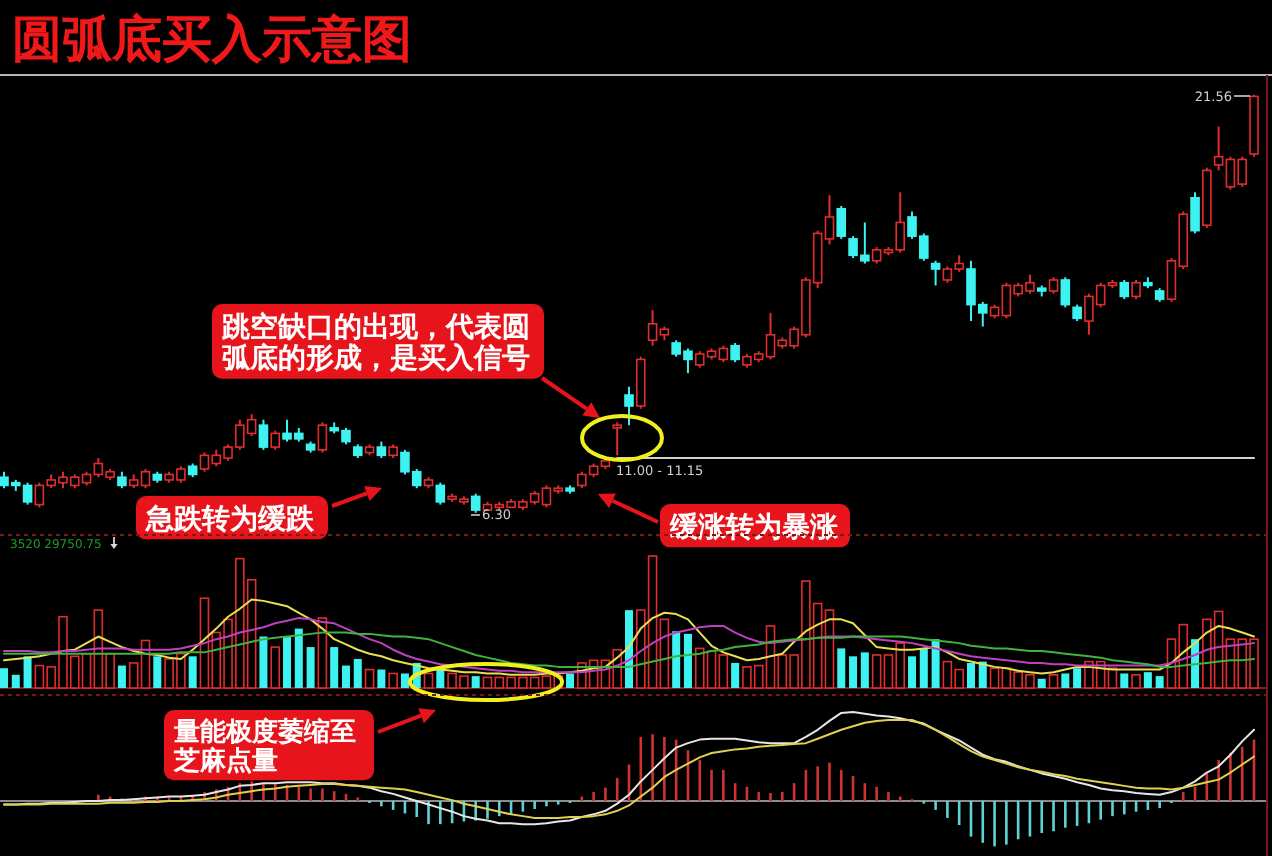 The height and width of the screenshot is (856, 1272). What do you see at coordinates (230, 519) in the screenshot?
I see `annotation: 急跌转为缓跌` at bounding box center [230, 519].